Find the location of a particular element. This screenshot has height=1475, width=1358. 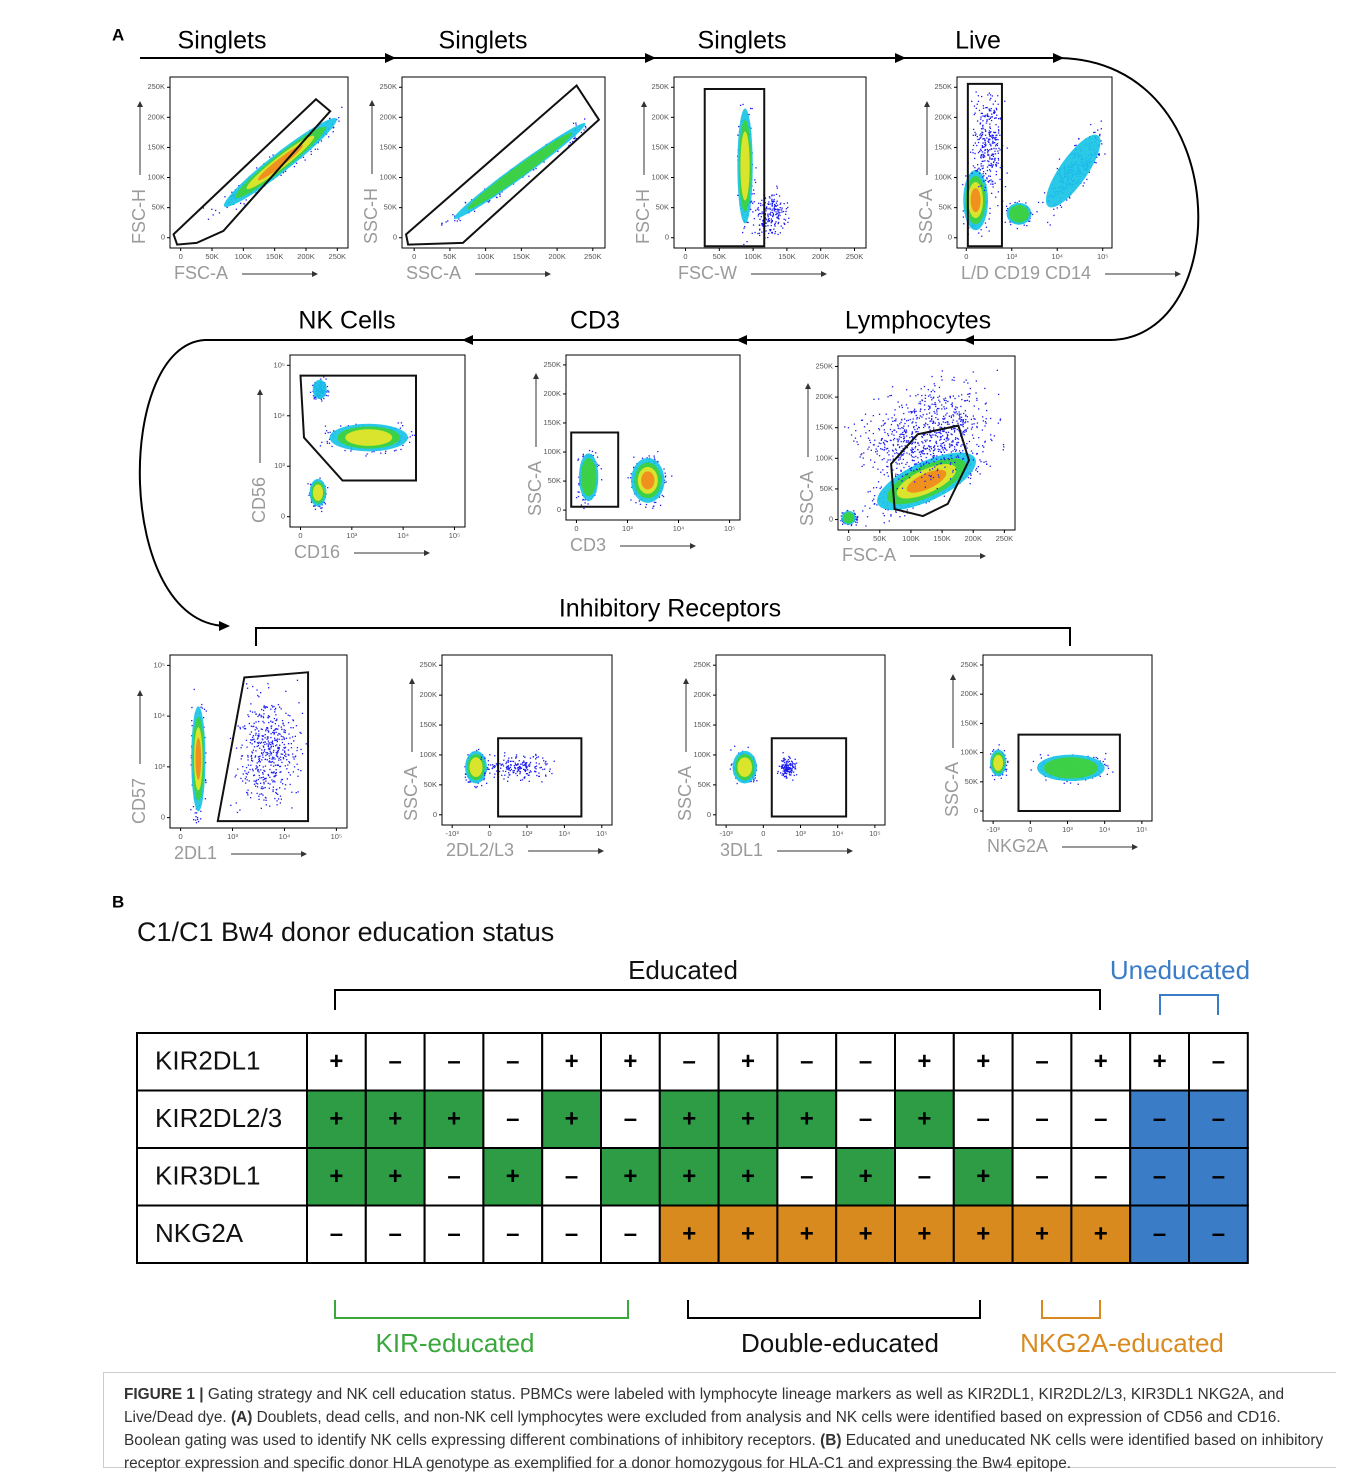

y-tick-label: 150K is located at coordinates (552, 422).